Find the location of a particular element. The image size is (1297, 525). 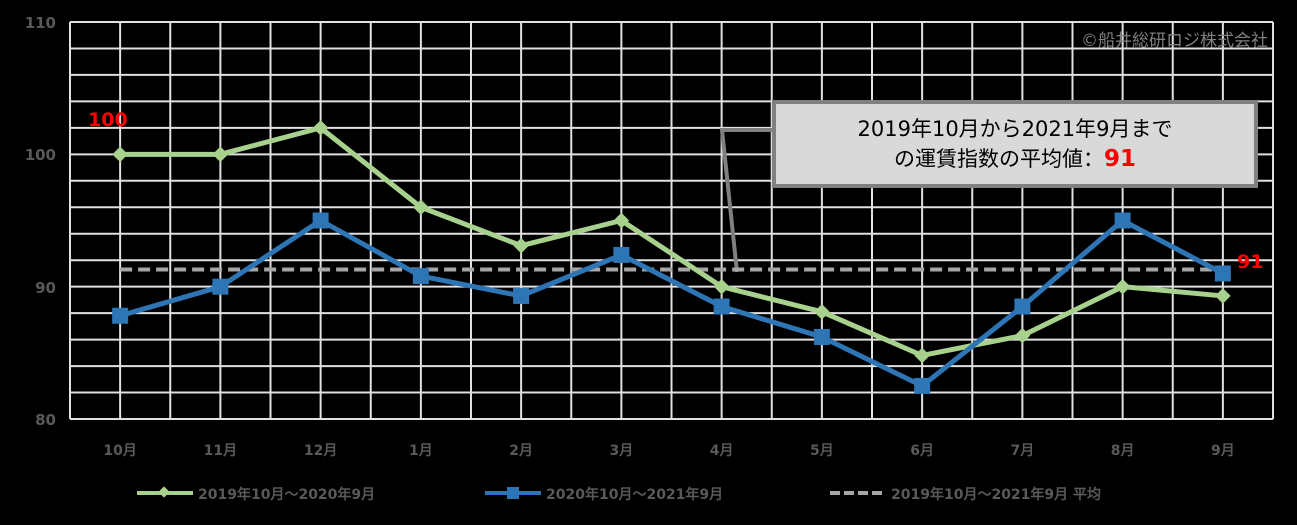

callout-line-2-text: の運賃指数の平均値： is located at coordinates (998, 159).